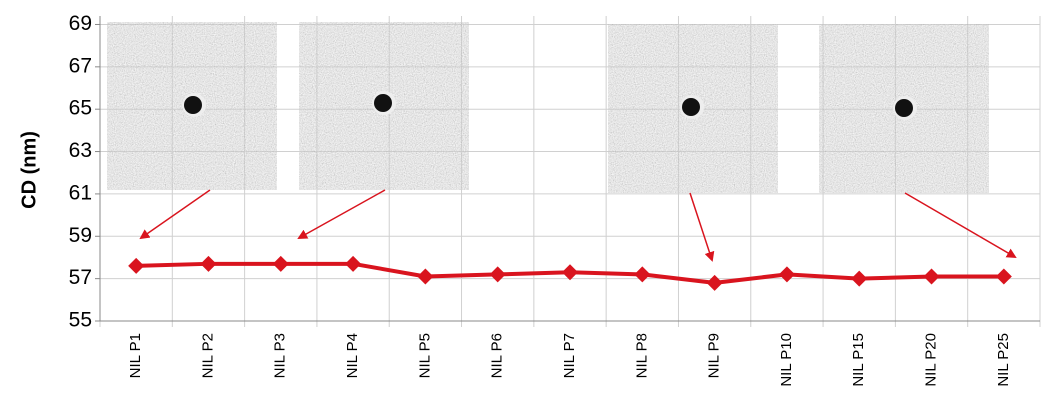 The height and width of the screenshot is (416, 1051). I want to click on x-tick-label: NIL P7, so click(569, 355).